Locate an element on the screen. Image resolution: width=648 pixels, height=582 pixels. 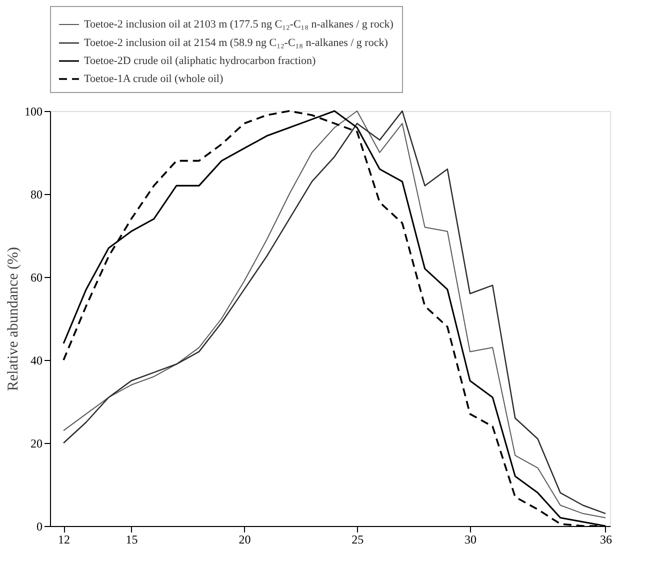
y-tick-label: 100 is located at coordinates (33, 111).